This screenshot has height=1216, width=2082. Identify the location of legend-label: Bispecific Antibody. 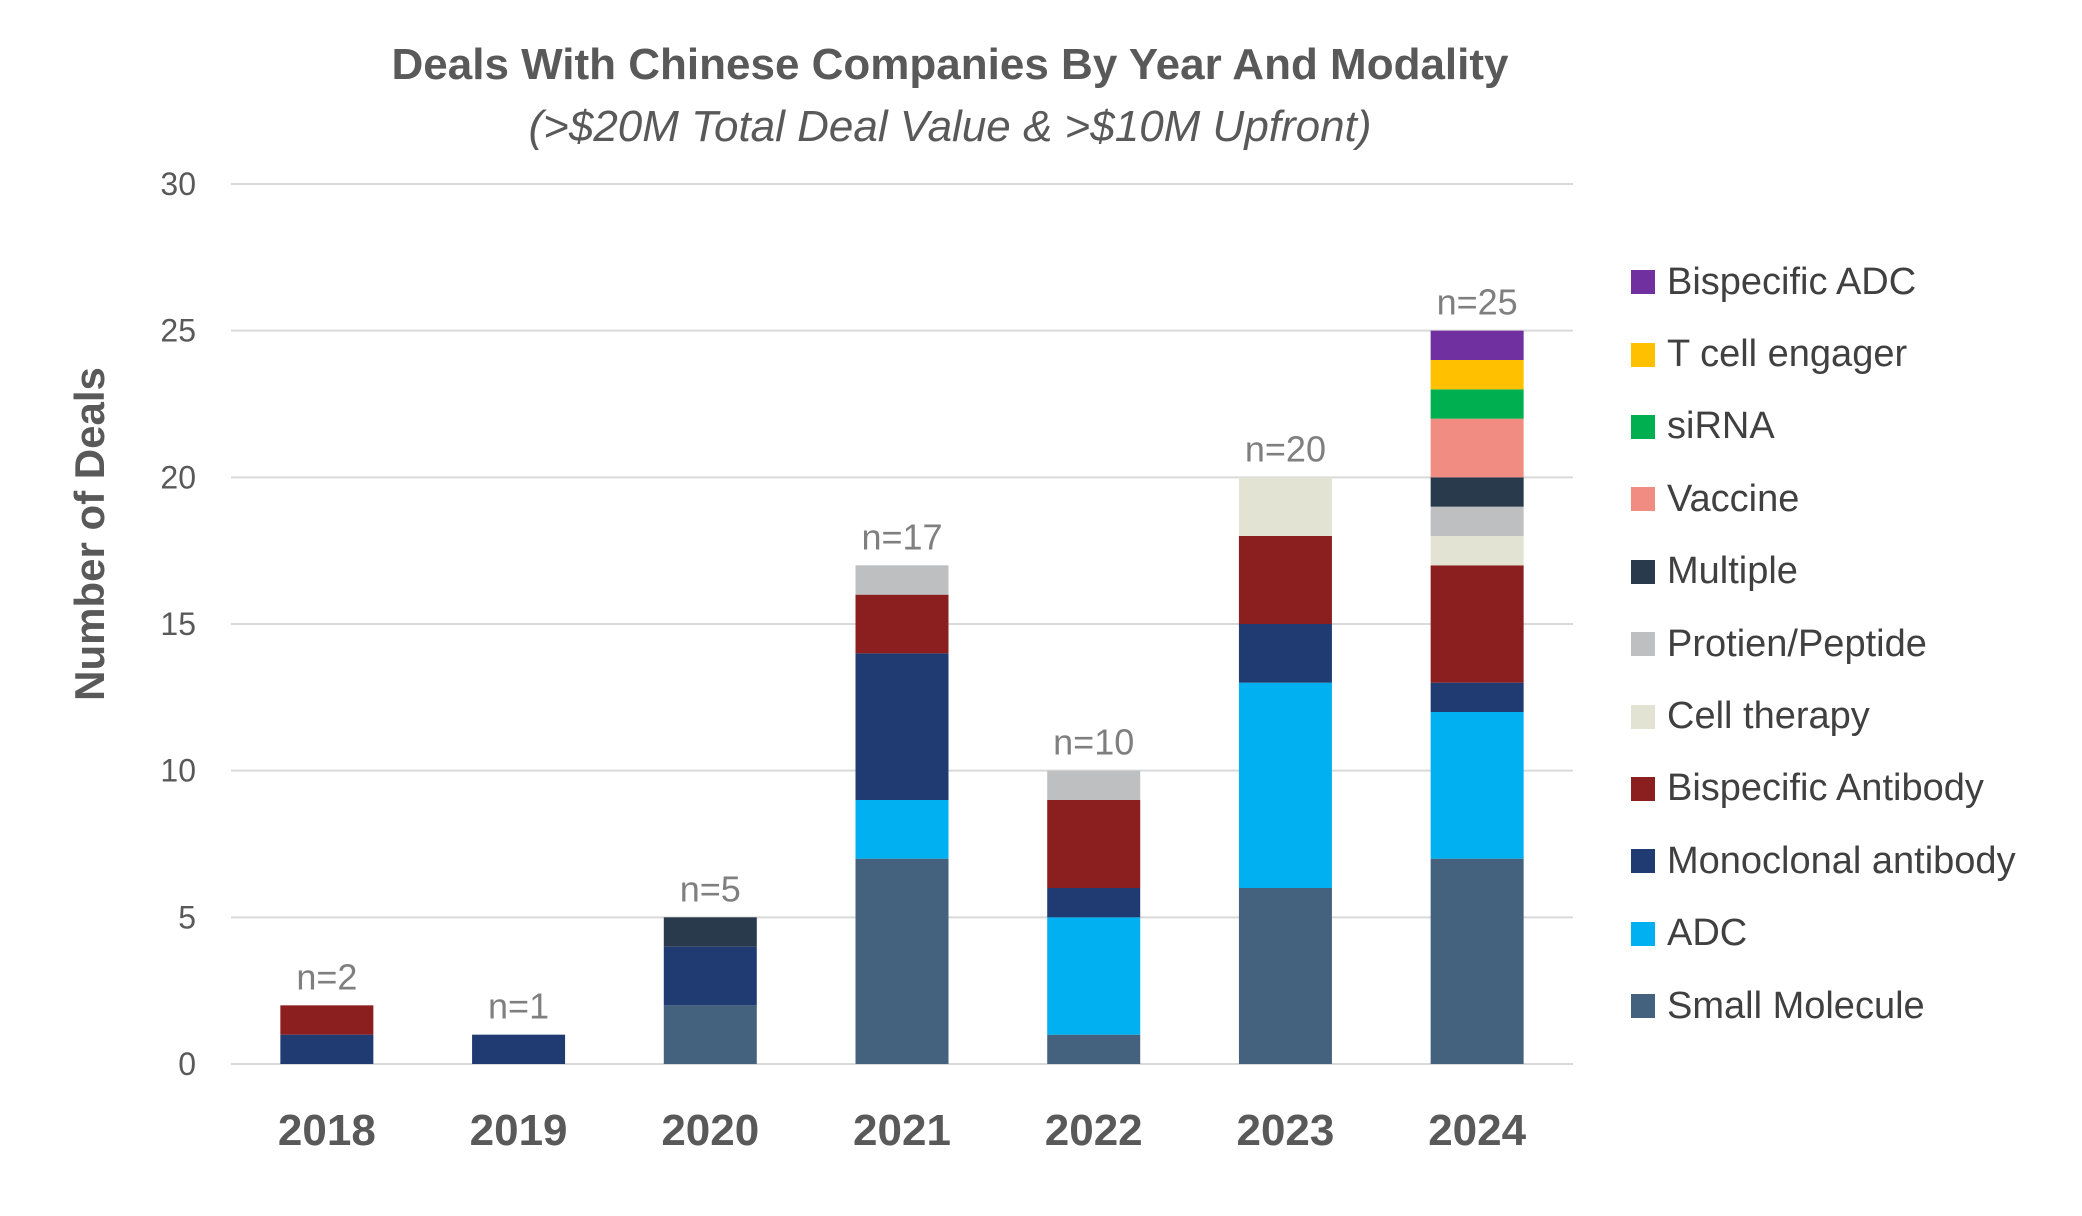
(1825, 788).